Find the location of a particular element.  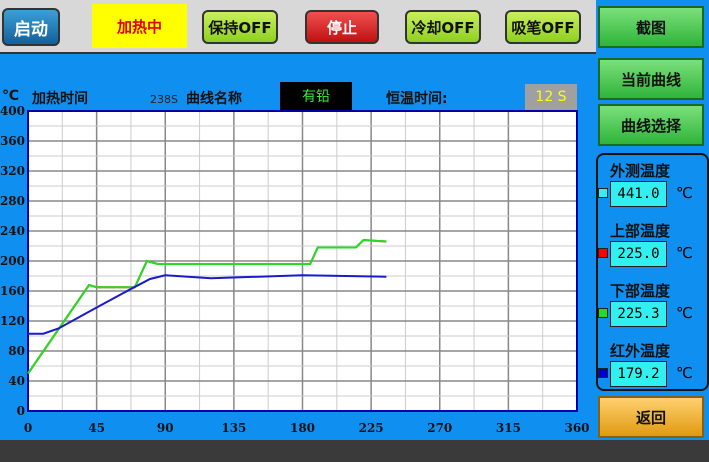

temp-label: 下部温度 is located at coordinates (640, 291).